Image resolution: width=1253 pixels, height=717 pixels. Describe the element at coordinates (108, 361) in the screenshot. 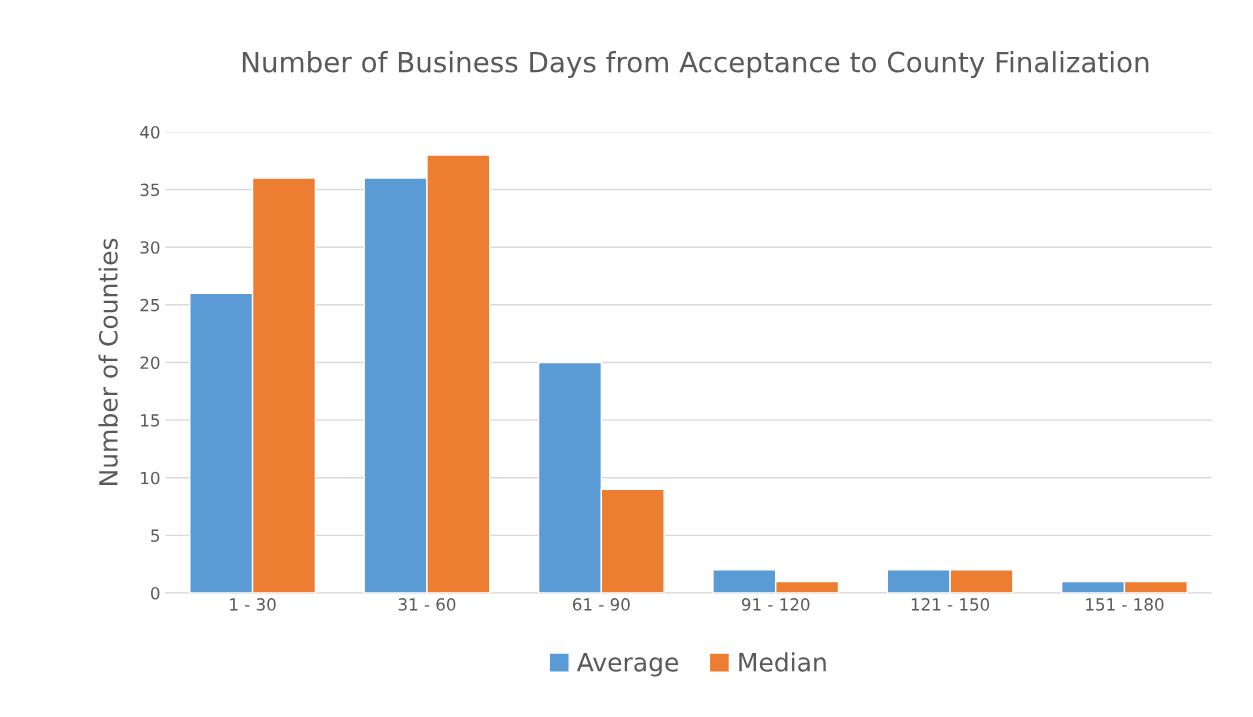

I see `y-axis-title: Number of Counties` at that location.